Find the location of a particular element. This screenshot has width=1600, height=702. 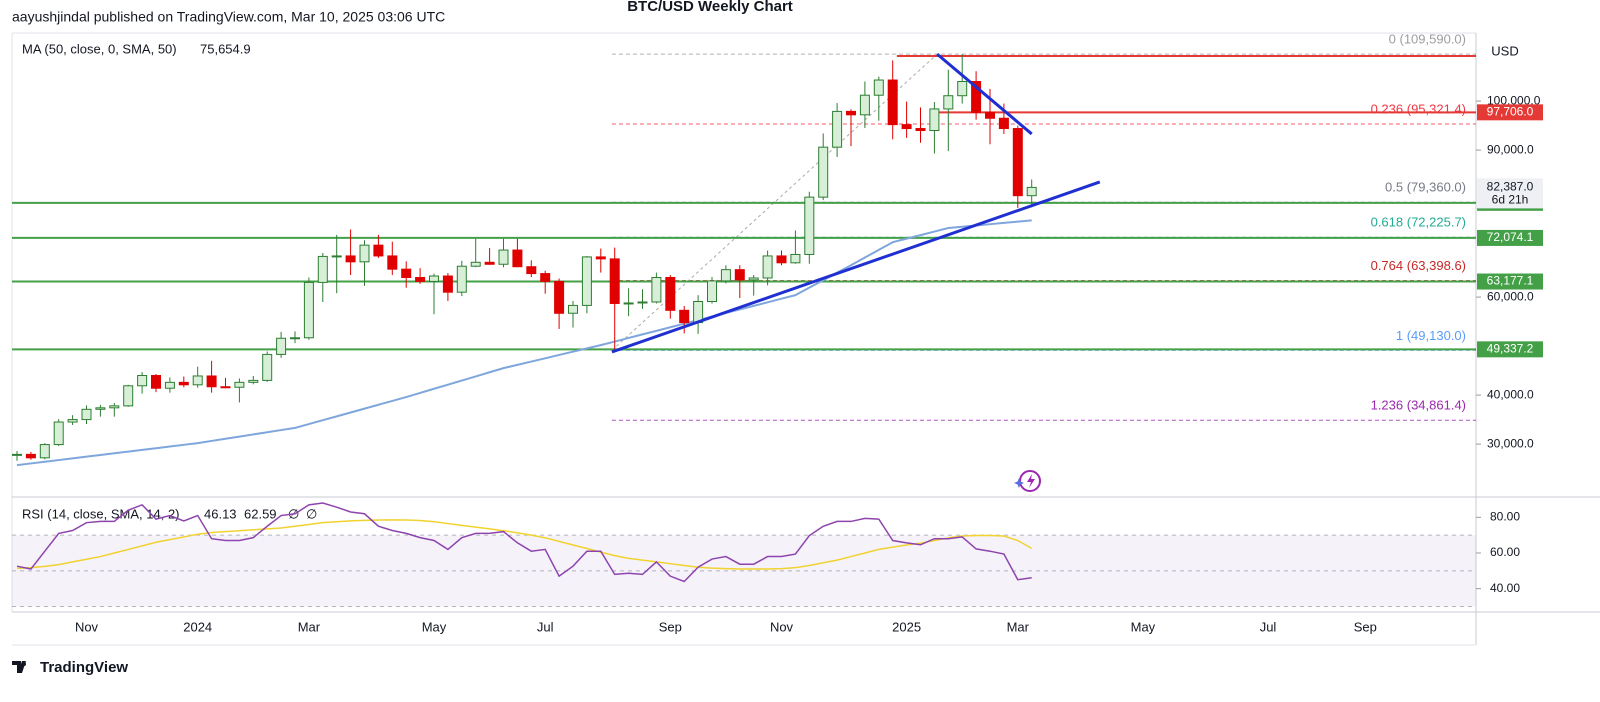

y-tick-label: 100,000.0 is located at coordinates (1514, 100).